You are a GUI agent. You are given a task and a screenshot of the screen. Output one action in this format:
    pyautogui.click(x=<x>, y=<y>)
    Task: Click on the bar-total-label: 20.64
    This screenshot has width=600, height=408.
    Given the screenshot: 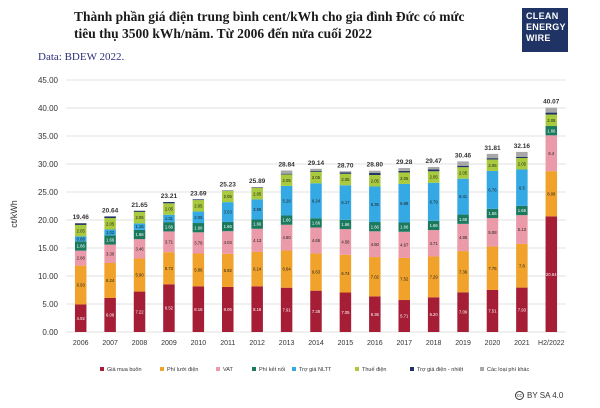 What is the action you would take?
    pyautogui.click(x=110, y=210)
    